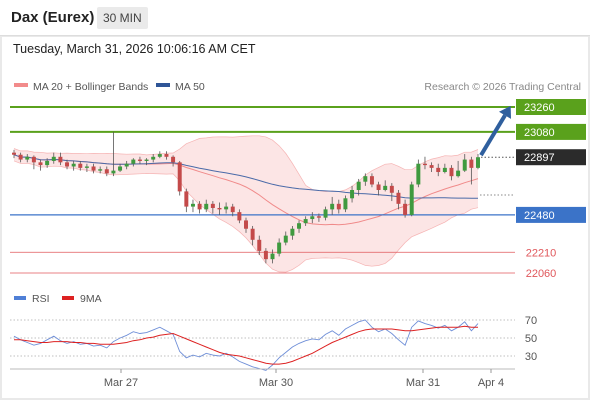 Image resolution: width=590 pixels, height=400 pixels. What do you see at coordinates (531, 339) in the screenshot?
I see `rsi-tick-label: 50` at bounding box center [531, 339].